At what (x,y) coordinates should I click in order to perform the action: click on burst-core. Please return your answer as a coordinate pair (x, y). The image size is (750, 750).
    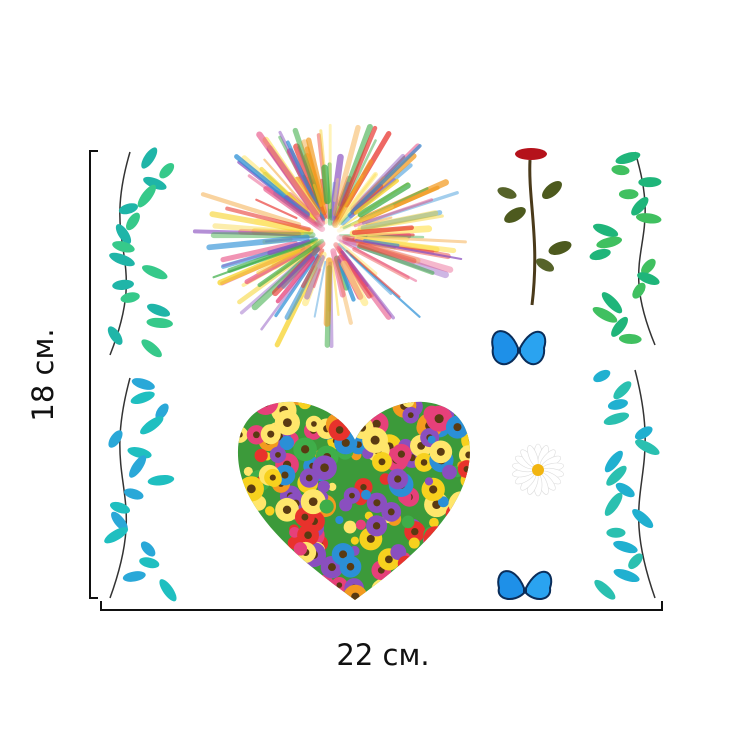
    Looking at the image, I should click on (330, 235).